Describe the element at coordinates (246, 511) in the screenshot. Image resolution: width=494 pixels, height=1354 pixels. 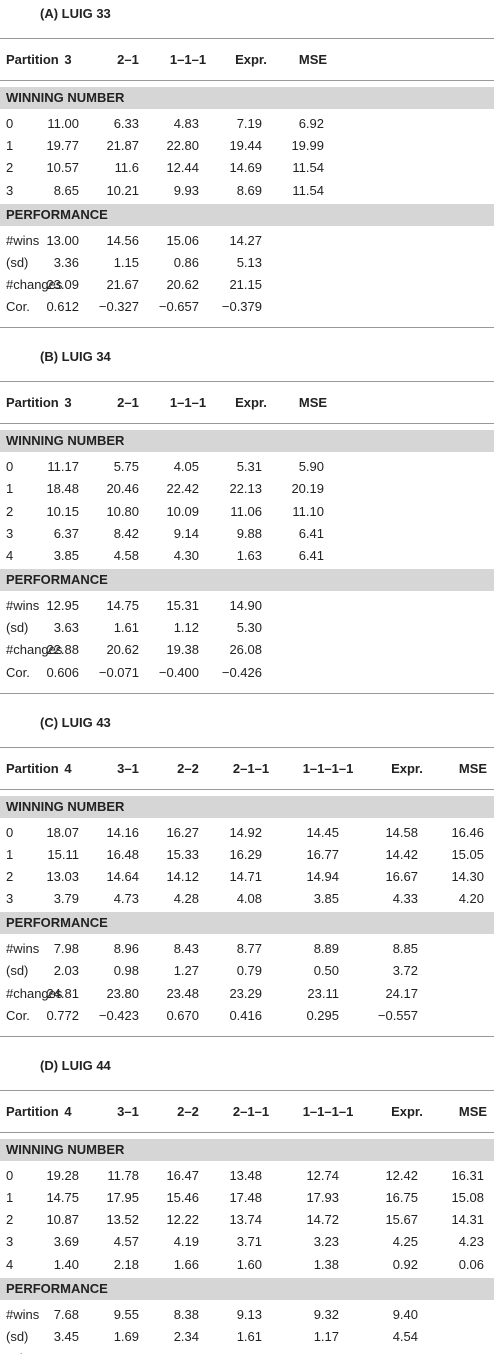
I see `cell: 11.06` at that location.